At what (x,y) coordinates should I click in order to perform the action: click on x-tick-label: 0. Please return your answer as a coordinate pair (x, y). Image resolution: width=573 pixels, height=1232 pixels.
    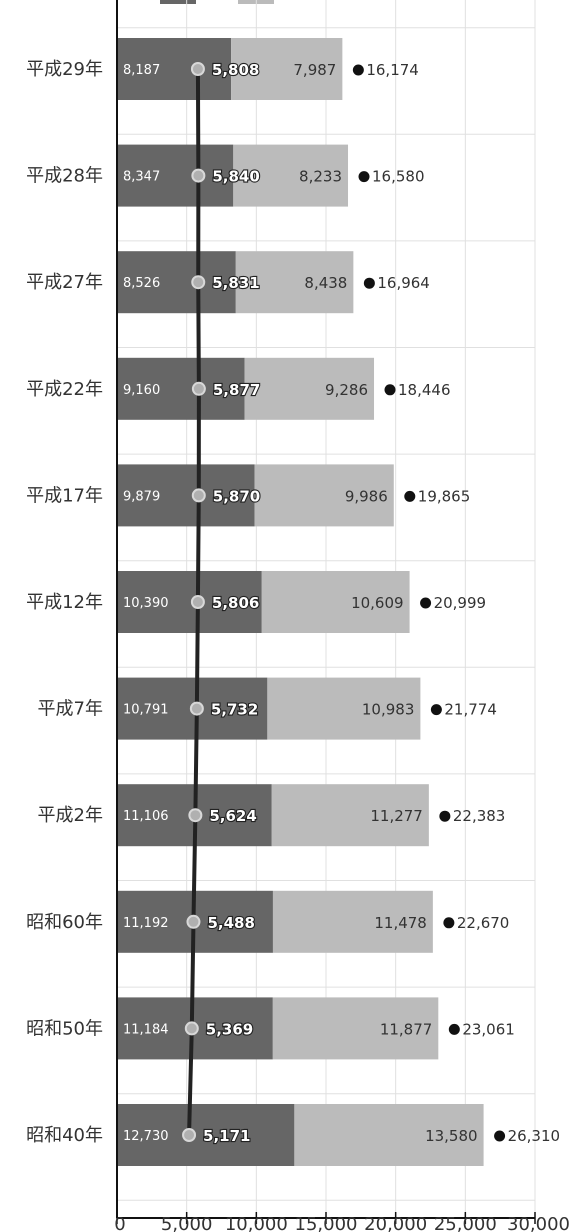
    Looking at the image, I should click on (119, 1223).